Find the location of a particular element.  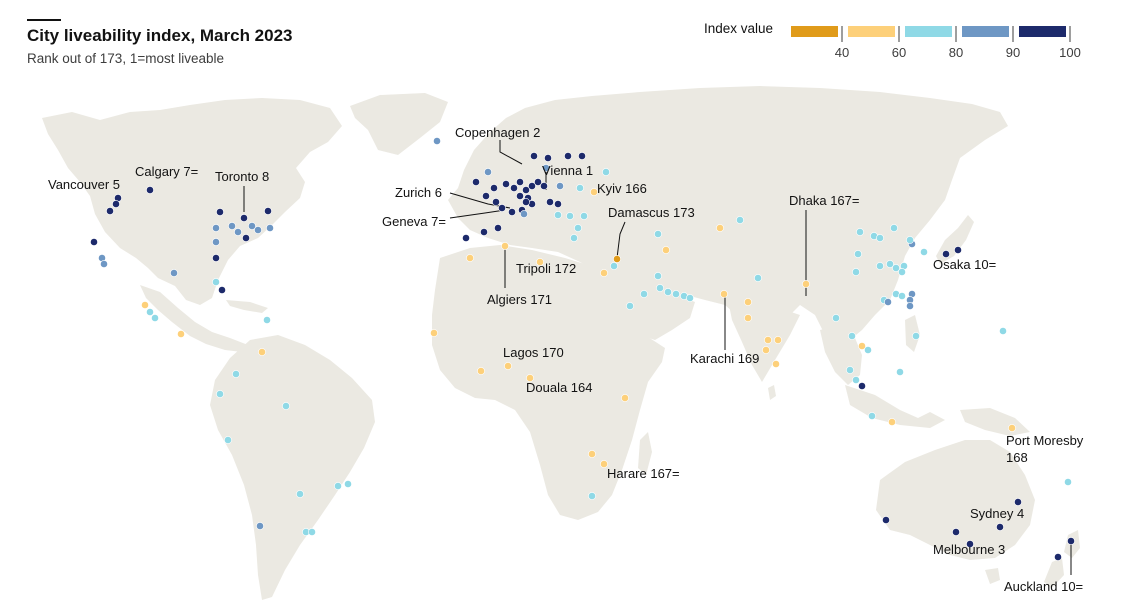

label-vancouver: Vancouver 5 is located at coordinates (84, 184).